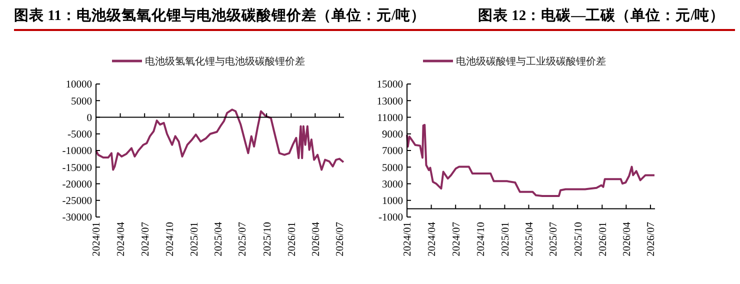 The width and height of the screenshot is (740, 284). What do you see at coordinates (225, 62) in the screenshot?
I see `legend-label: 电池级氢氧化锂与电池级碳酸锂价差` at bounding box center [225, 62].